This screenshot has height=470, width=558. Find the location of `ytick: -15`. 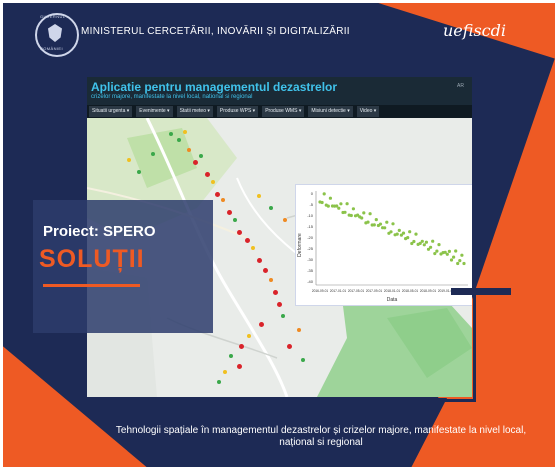

ytick: -15 is located at coordinates (310, 226).